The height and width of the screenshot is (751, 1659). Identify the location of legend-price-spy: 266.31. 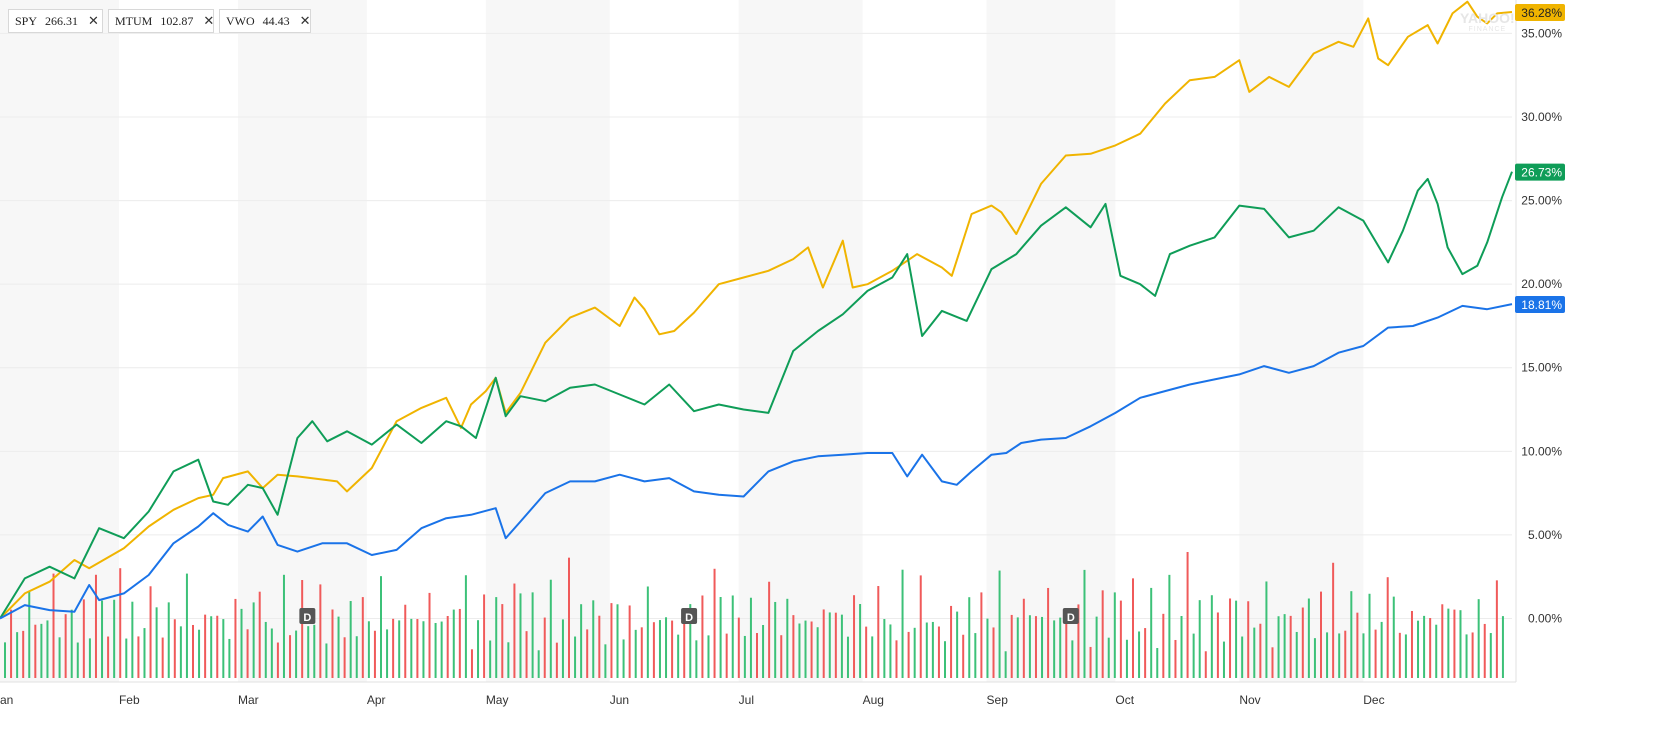
(62, 20).